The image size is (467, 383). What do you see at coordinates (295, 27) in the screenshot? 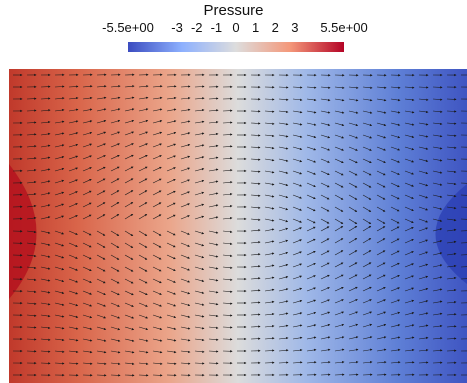
I see `colorbar-tick-label: 3` at bounding box center [295, 27].